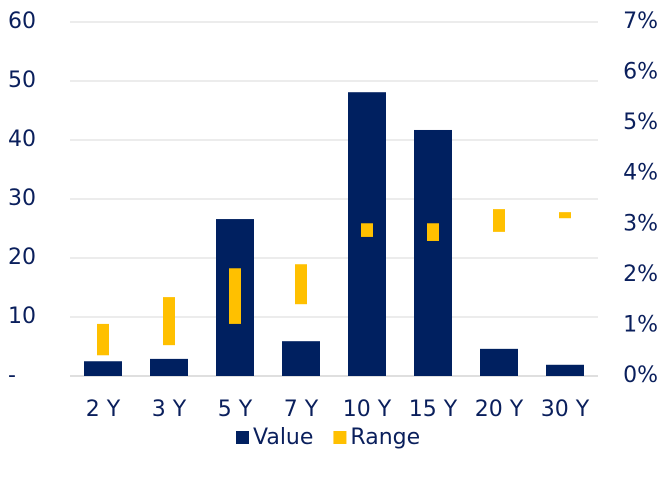 This screenshot has height=481, width=663. Describe the element at coordinates (22, 139) in the screenshot. I see `y-tick-label: 40` at that location.